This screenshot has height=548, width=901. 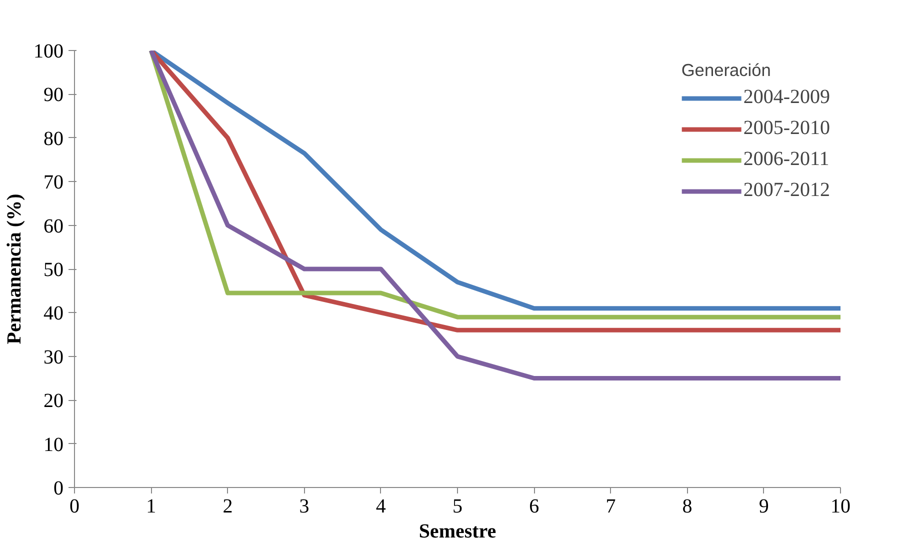 I want to click on y-tick-label: 0, so click(x=59, y=489).